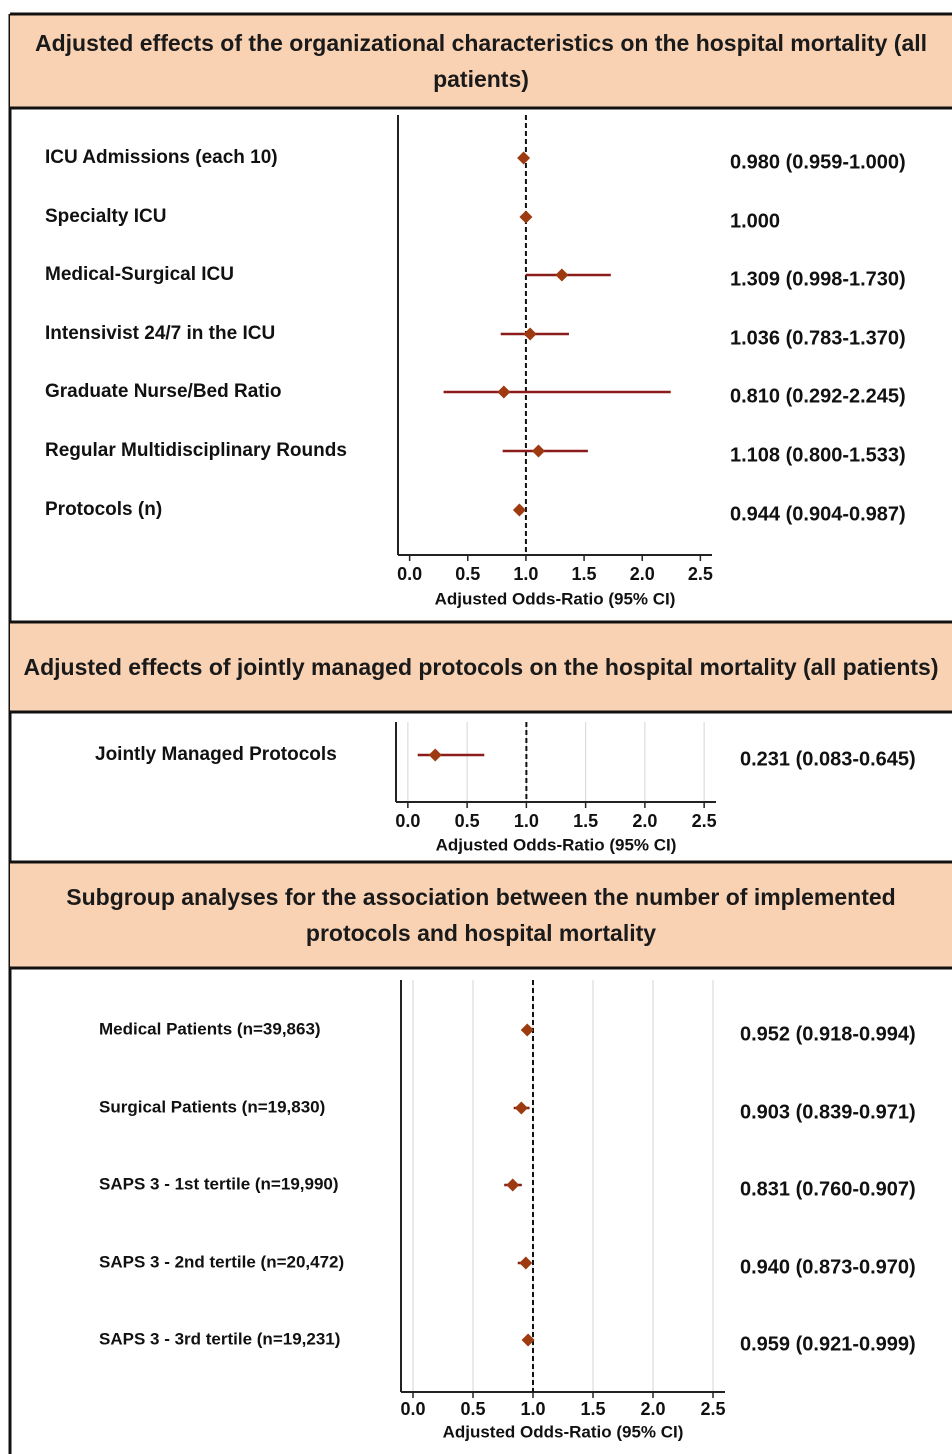 The image size is (952, 1454). What do you see at coordinates (139, 274) in the screenshot?
I see `row-label: Medical-Surgical ICU` at bounding box center [139, 274].